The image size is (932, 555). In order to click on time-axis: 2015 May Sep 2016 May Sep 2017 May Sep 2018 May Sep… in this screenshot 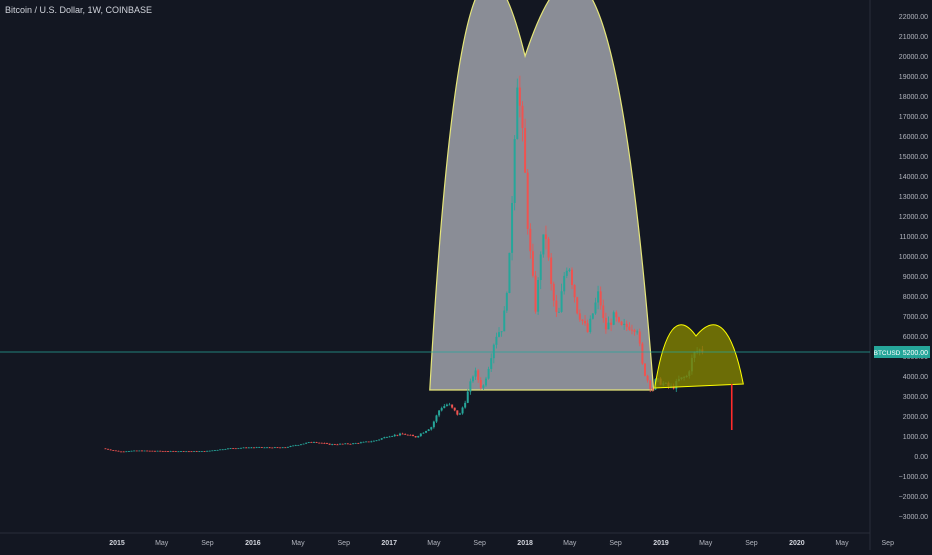, I will do `click(501, 543)`.